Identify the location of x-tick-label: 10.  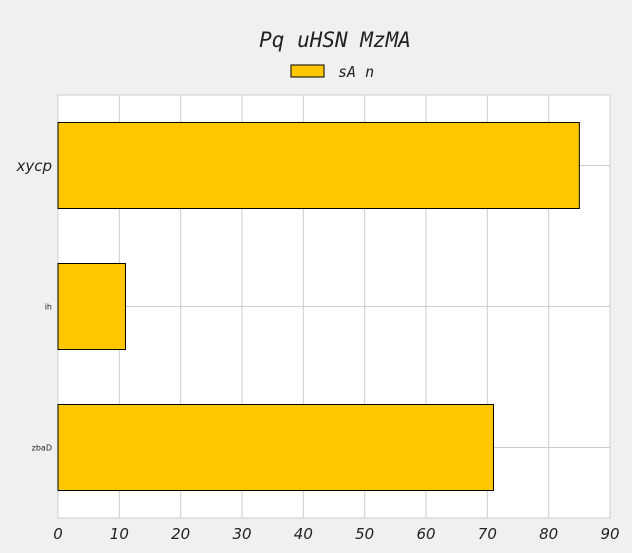
(119, 534).